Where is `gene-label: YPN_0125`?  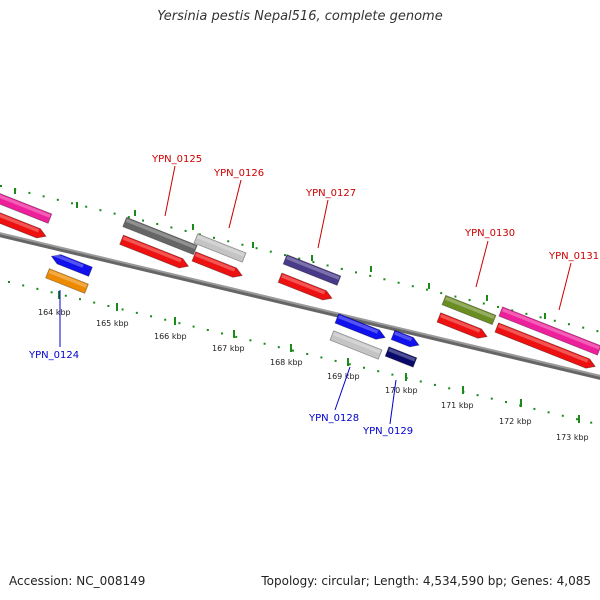 gene-label: YPN_0125 is located at coordinates (176, 159).